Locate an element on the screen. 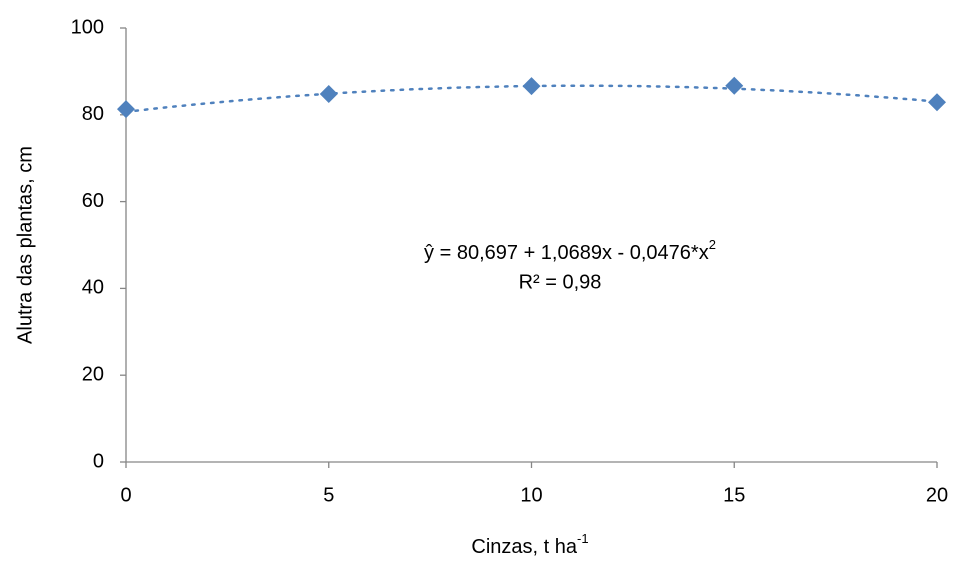  x-tick-label: 5 is located at coordinates (328, 495).